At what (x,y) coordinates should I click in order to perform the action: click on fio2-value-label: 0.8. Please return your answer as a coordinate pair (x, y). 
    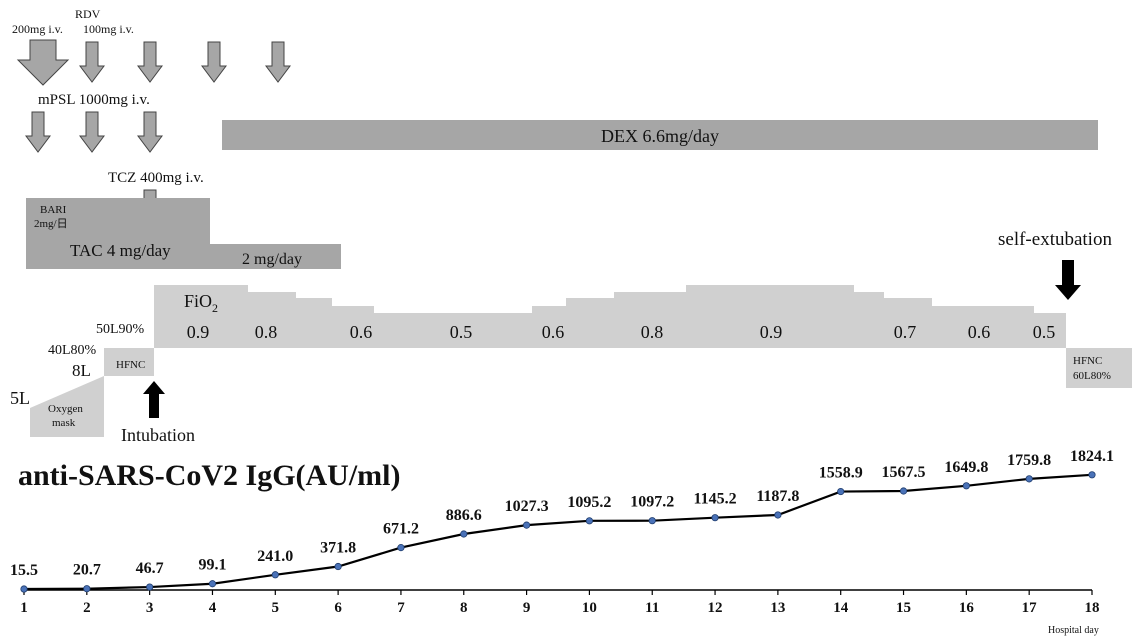
    Looking at the image, I should click on (266, 332).